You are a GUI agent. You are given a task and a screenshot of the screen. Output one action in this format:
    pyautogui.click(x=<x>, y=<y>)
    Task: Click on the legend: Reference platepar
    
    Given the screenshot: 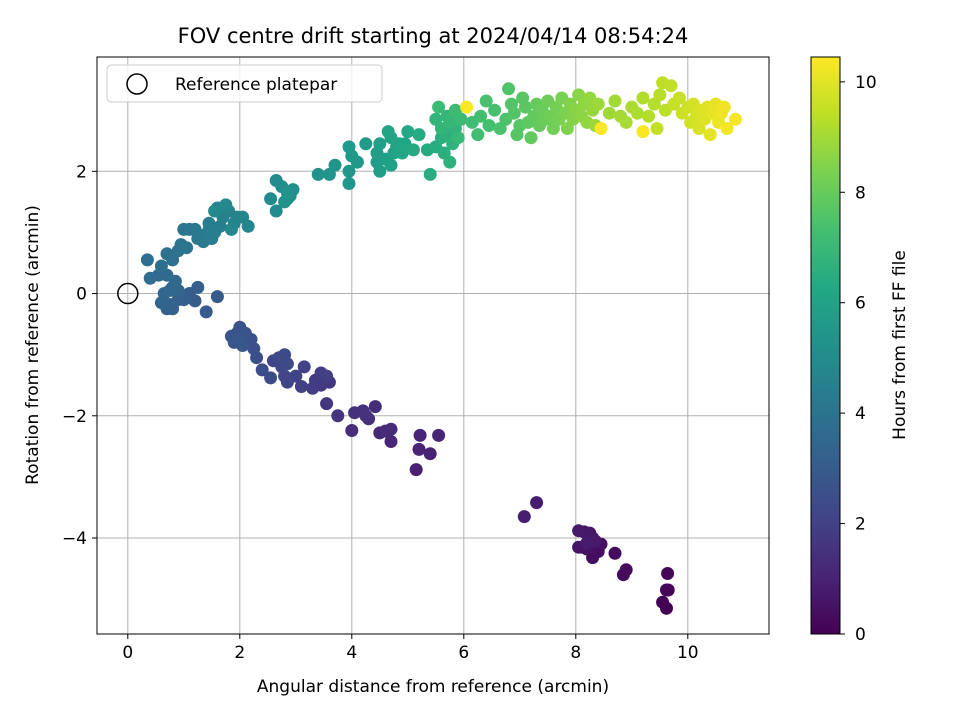 What is the action you would take?
    pyautogui.click(x=244, y=83)
    